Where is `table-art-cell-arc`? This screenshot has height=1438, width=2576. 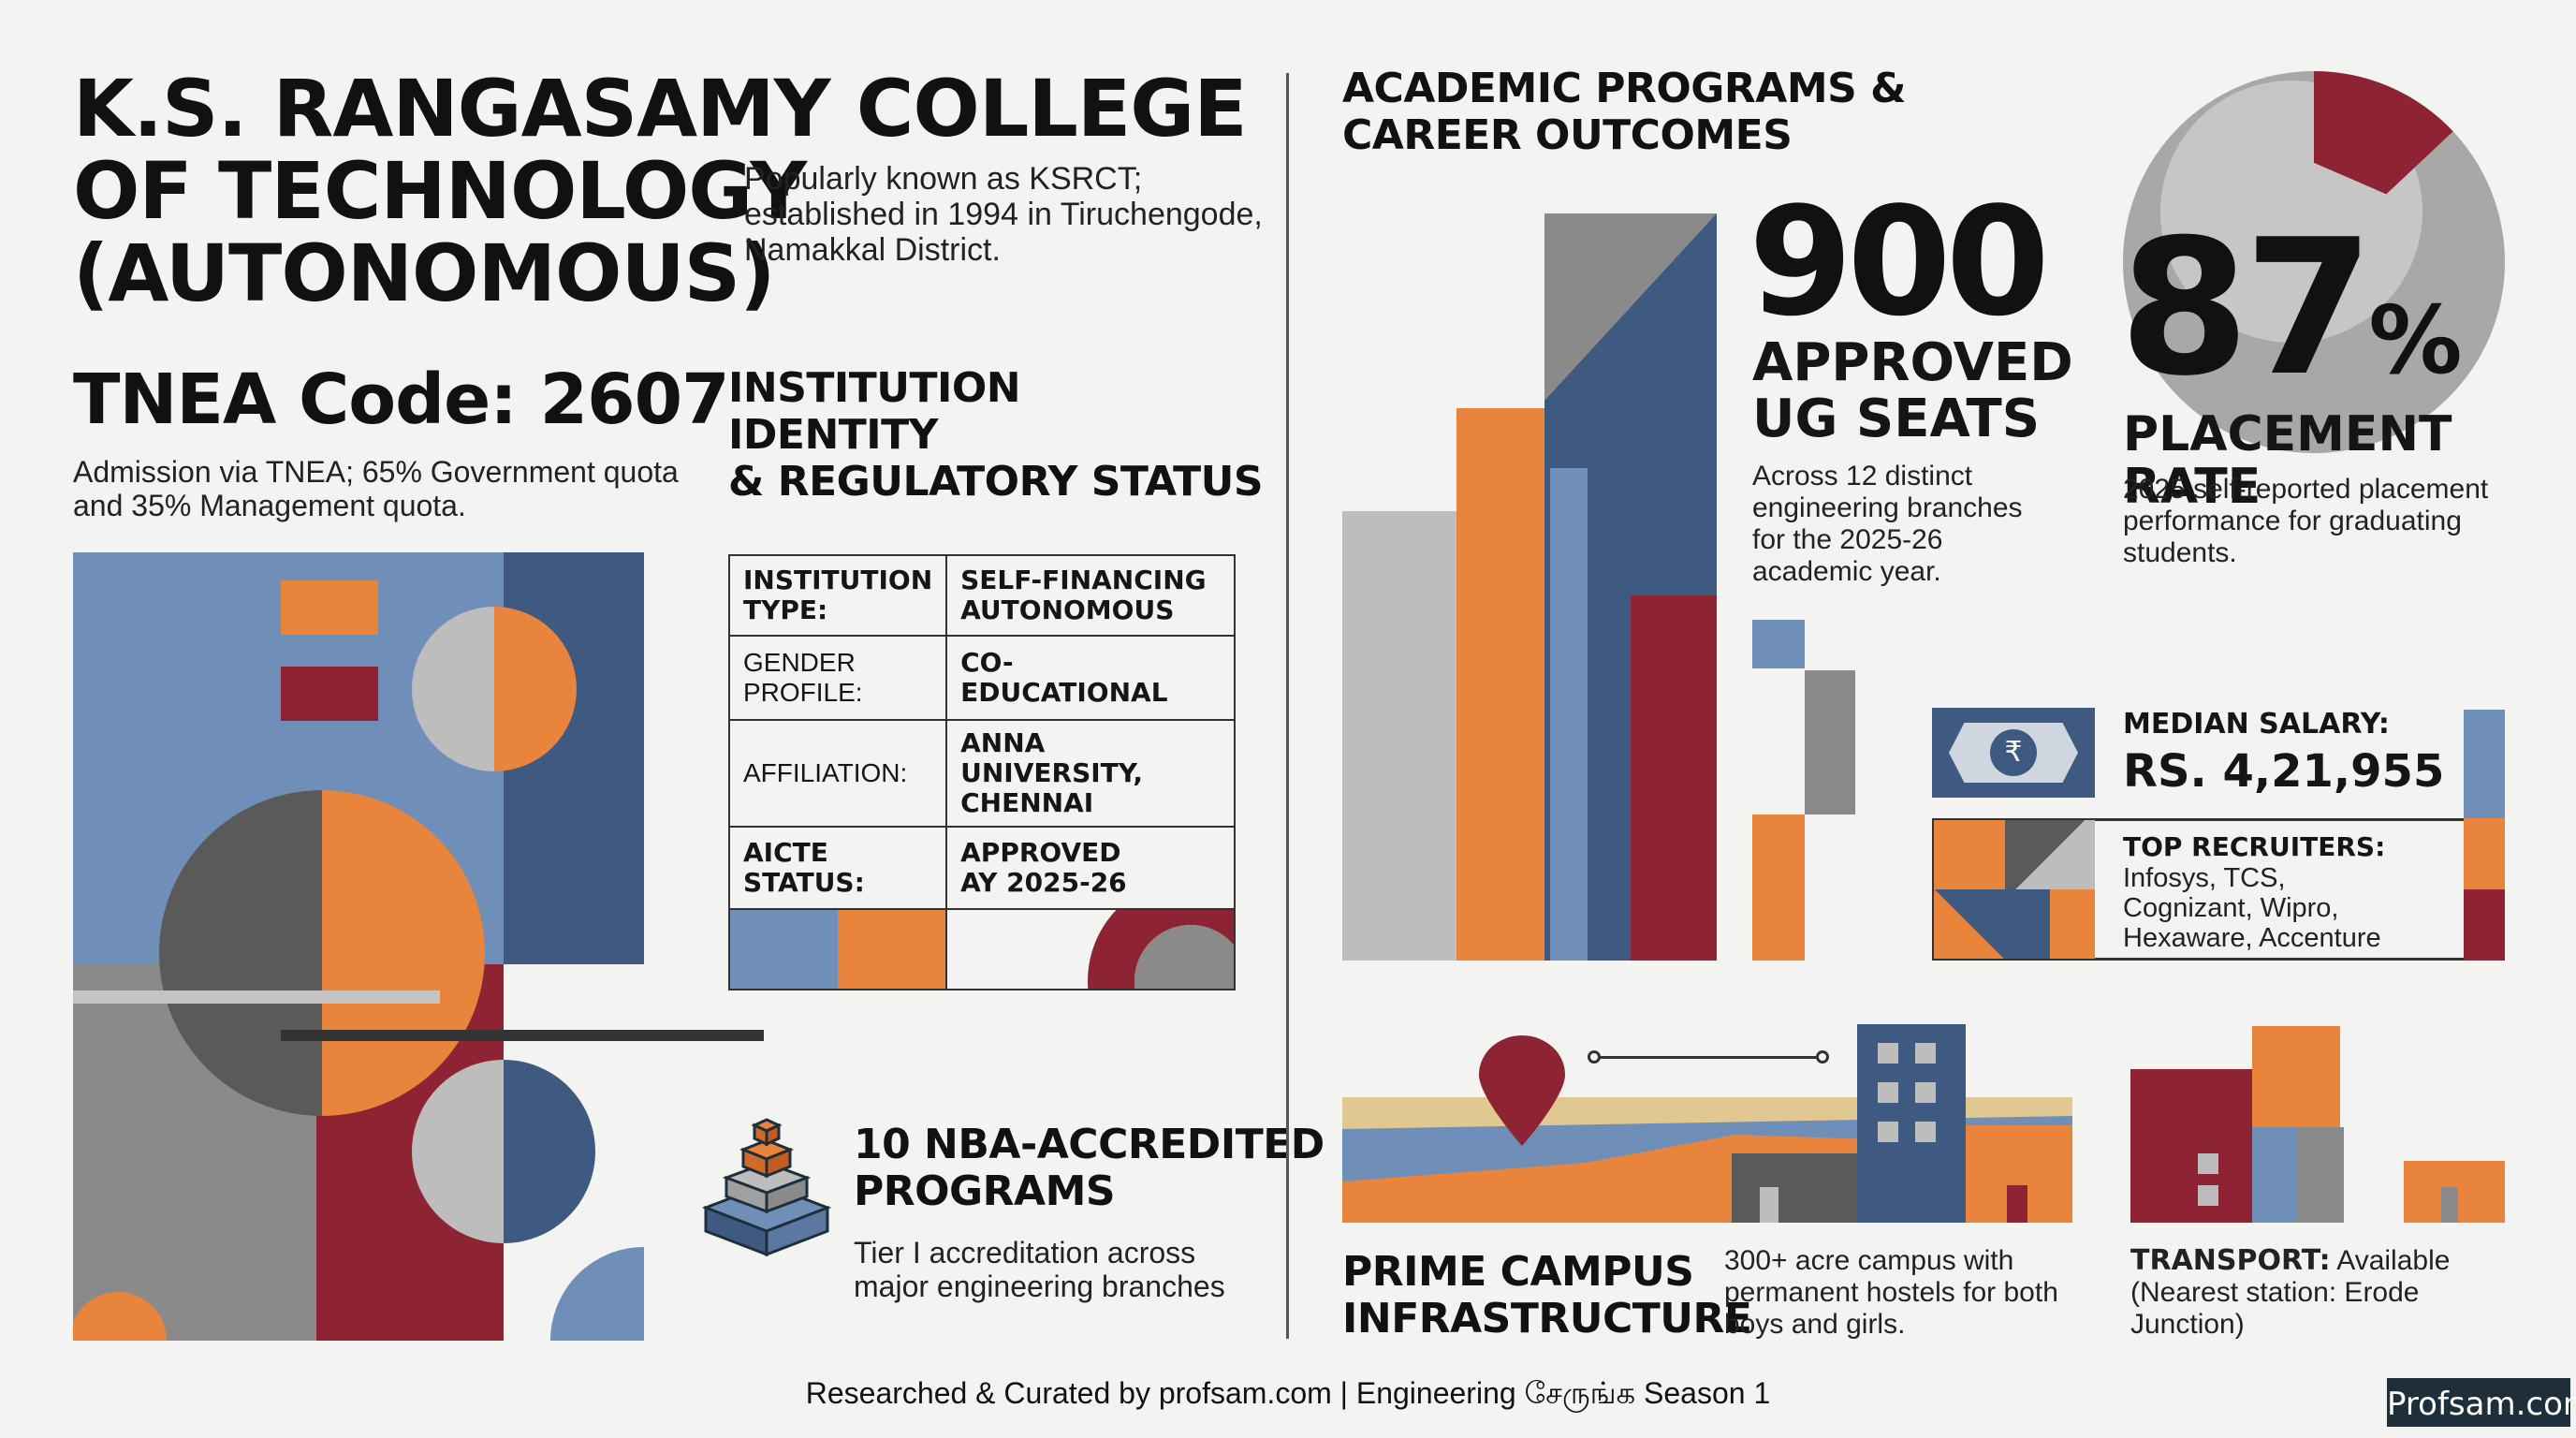 table-art-cell-arc is located at coordinates (1090, 949).